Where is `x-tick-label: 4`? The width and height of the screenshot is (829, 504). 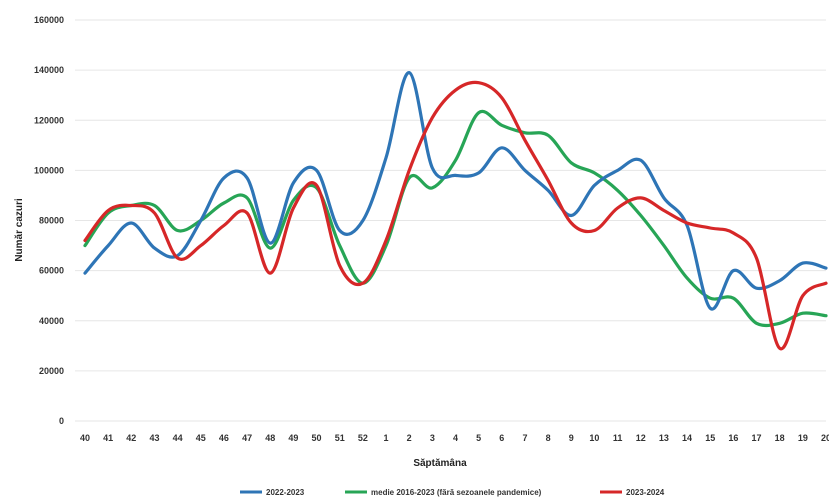 x-tick-label: 4 is located at coordinates (455, 438).